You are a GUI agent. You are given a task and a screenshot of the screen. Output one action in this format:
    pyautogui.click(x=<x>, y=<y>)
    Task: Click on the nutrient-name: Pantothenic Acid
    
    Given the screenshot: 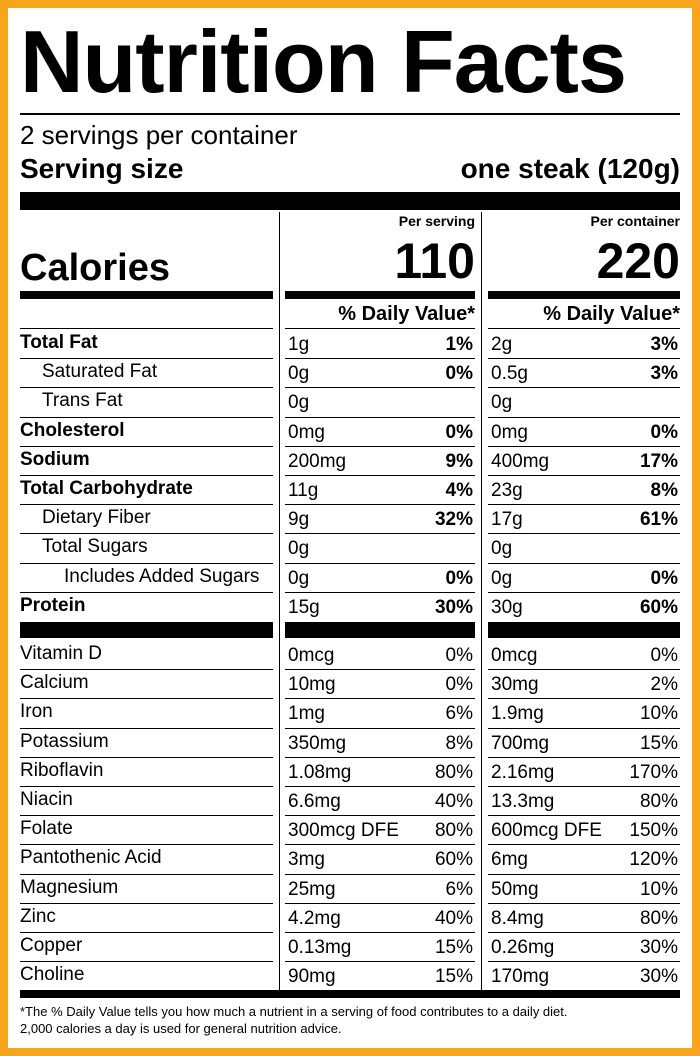 What is the action you would take?
    pyautogui.click(x=91, y=858)
    